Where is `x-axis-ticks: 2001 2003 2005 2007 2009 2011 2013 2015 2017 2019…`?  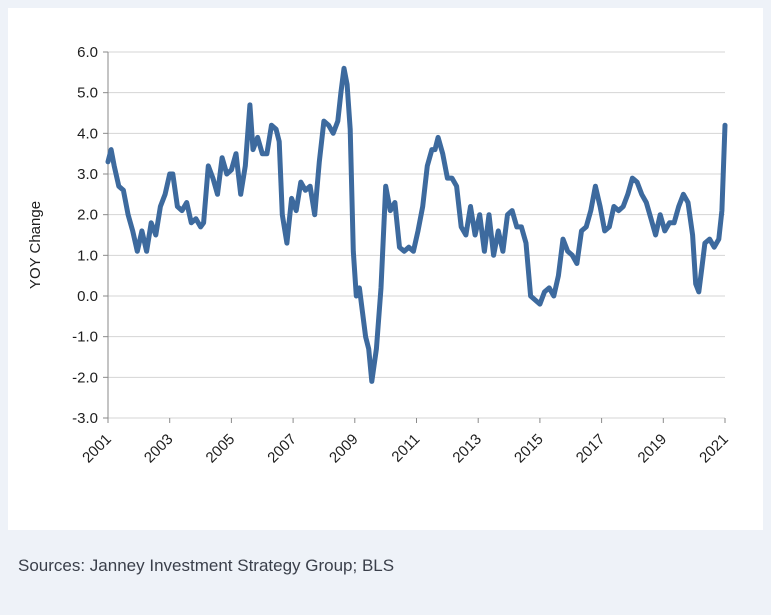 x-axis-ticks: 2001 2003 2005 2007 2009 2011 2013 2015 2017 2019… is located at coordinates (405, 442).